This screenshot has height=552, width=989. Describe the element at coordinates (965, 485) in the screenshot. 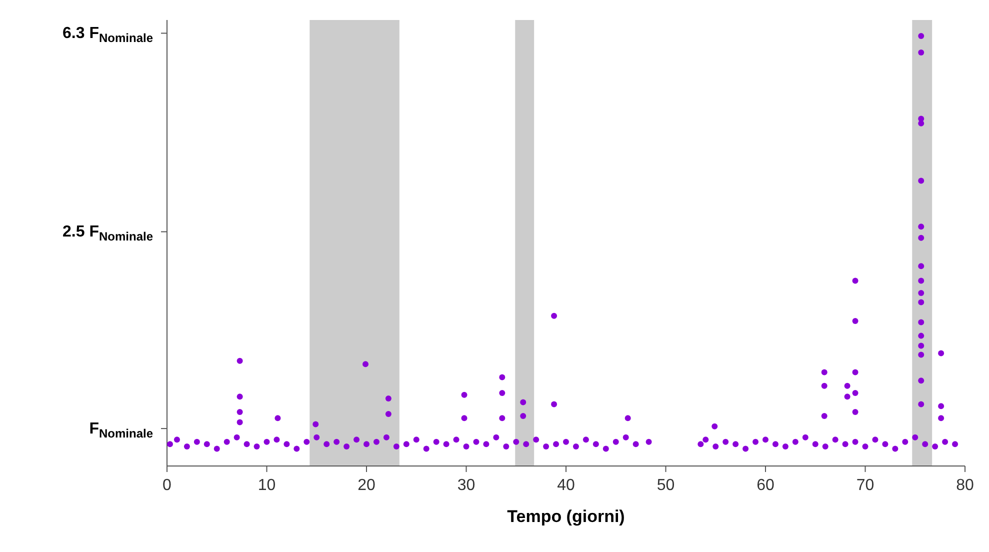

I see `x-tick-label: 80` at that location.